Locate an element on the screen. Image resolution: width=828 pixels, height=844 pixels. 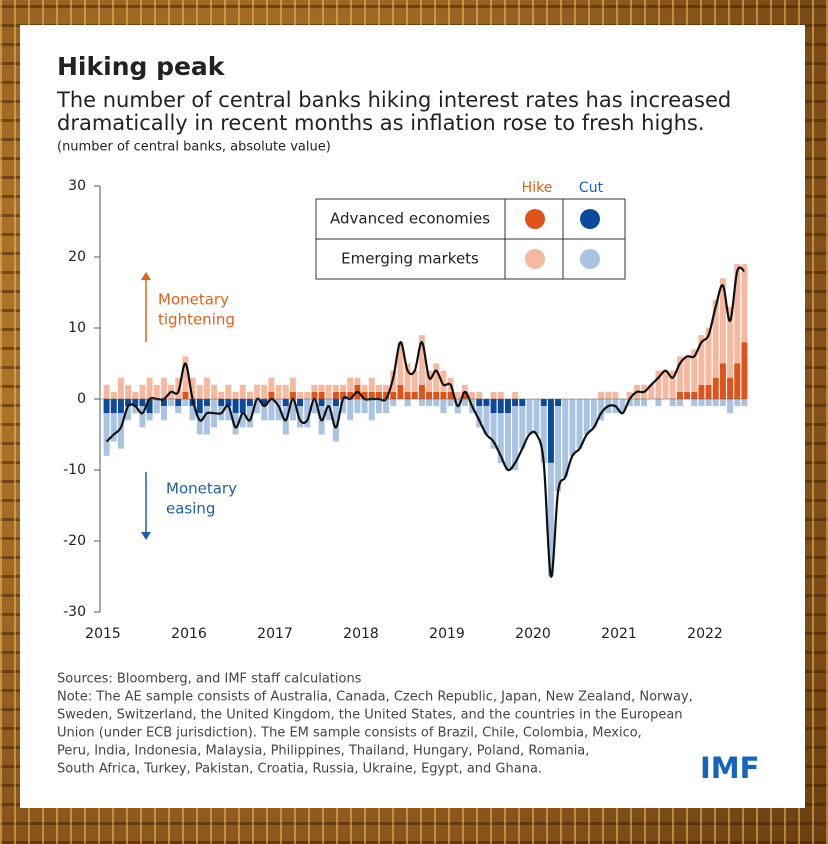
legend-label: Advanced economies is located at coordinates (410, 219).